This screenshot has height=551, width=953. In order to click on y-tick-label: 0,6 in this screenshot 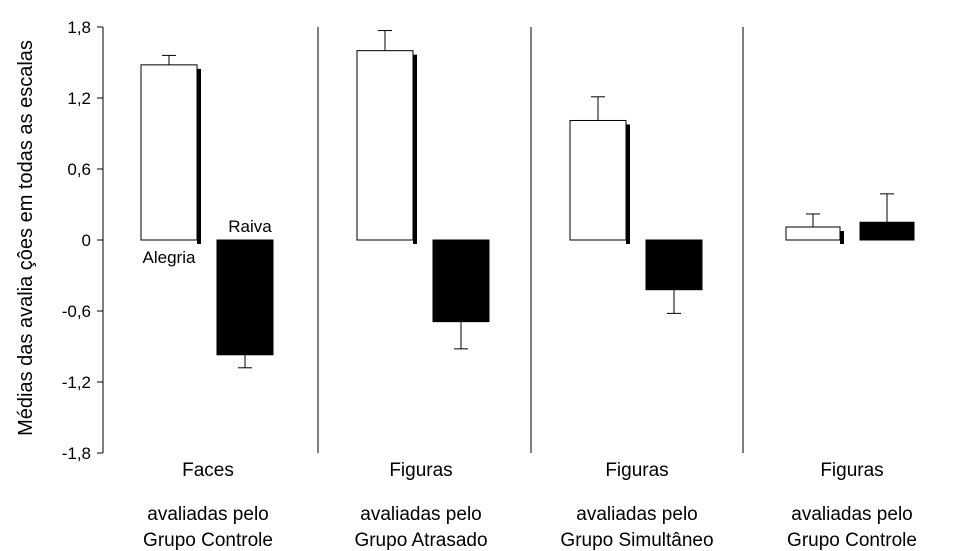, I will do `click(79, 169)`.